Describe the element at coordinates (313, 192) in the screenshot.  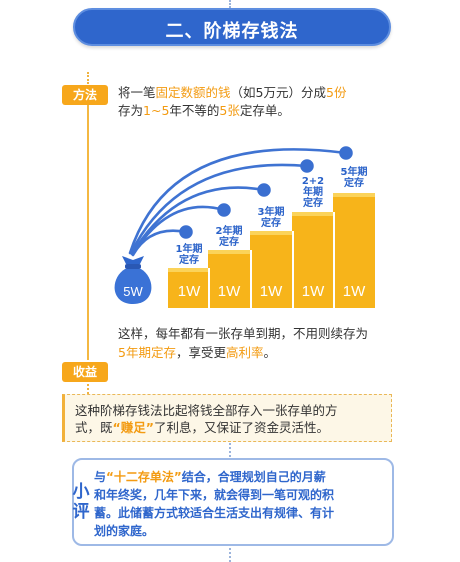
I see `bar-4-term-label: 2+2 年期 定存` at that location.